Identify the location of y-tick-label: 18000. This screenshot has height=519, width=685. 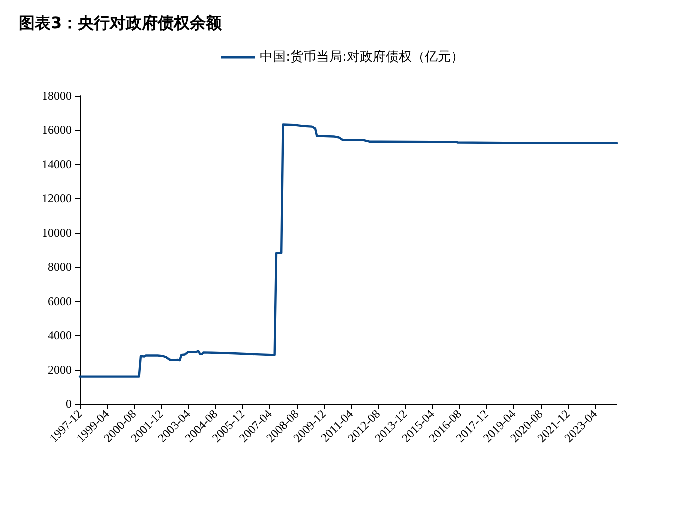
(57, 96).